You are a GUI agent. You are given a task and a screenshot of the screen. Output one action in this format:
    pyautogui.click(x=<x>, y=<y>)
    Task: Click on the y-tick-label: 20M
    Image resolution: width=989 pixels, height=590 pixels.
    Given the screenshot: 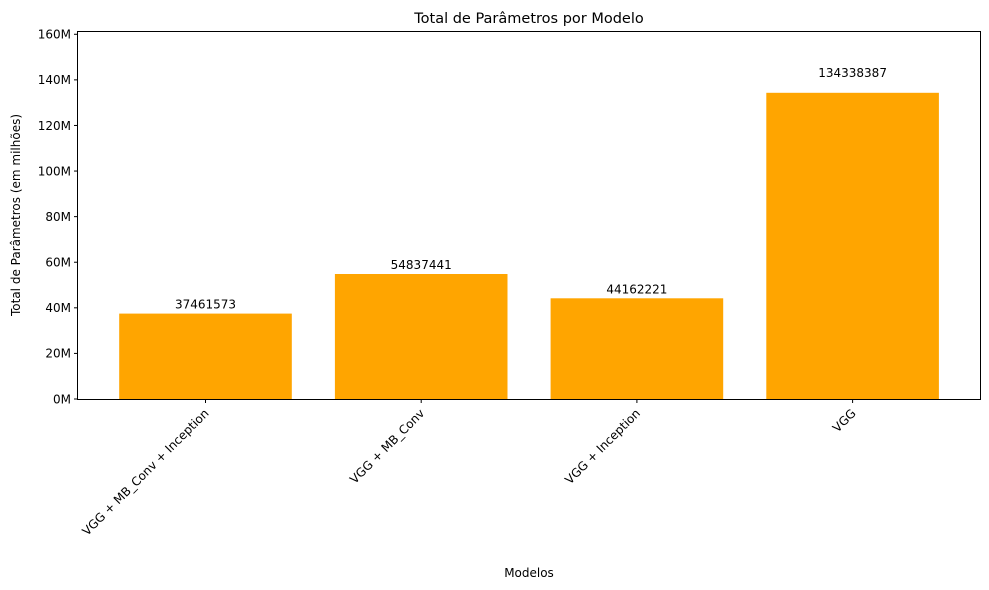 What is the action you would take?
    pyautogui.click(x=58, y=354)
    